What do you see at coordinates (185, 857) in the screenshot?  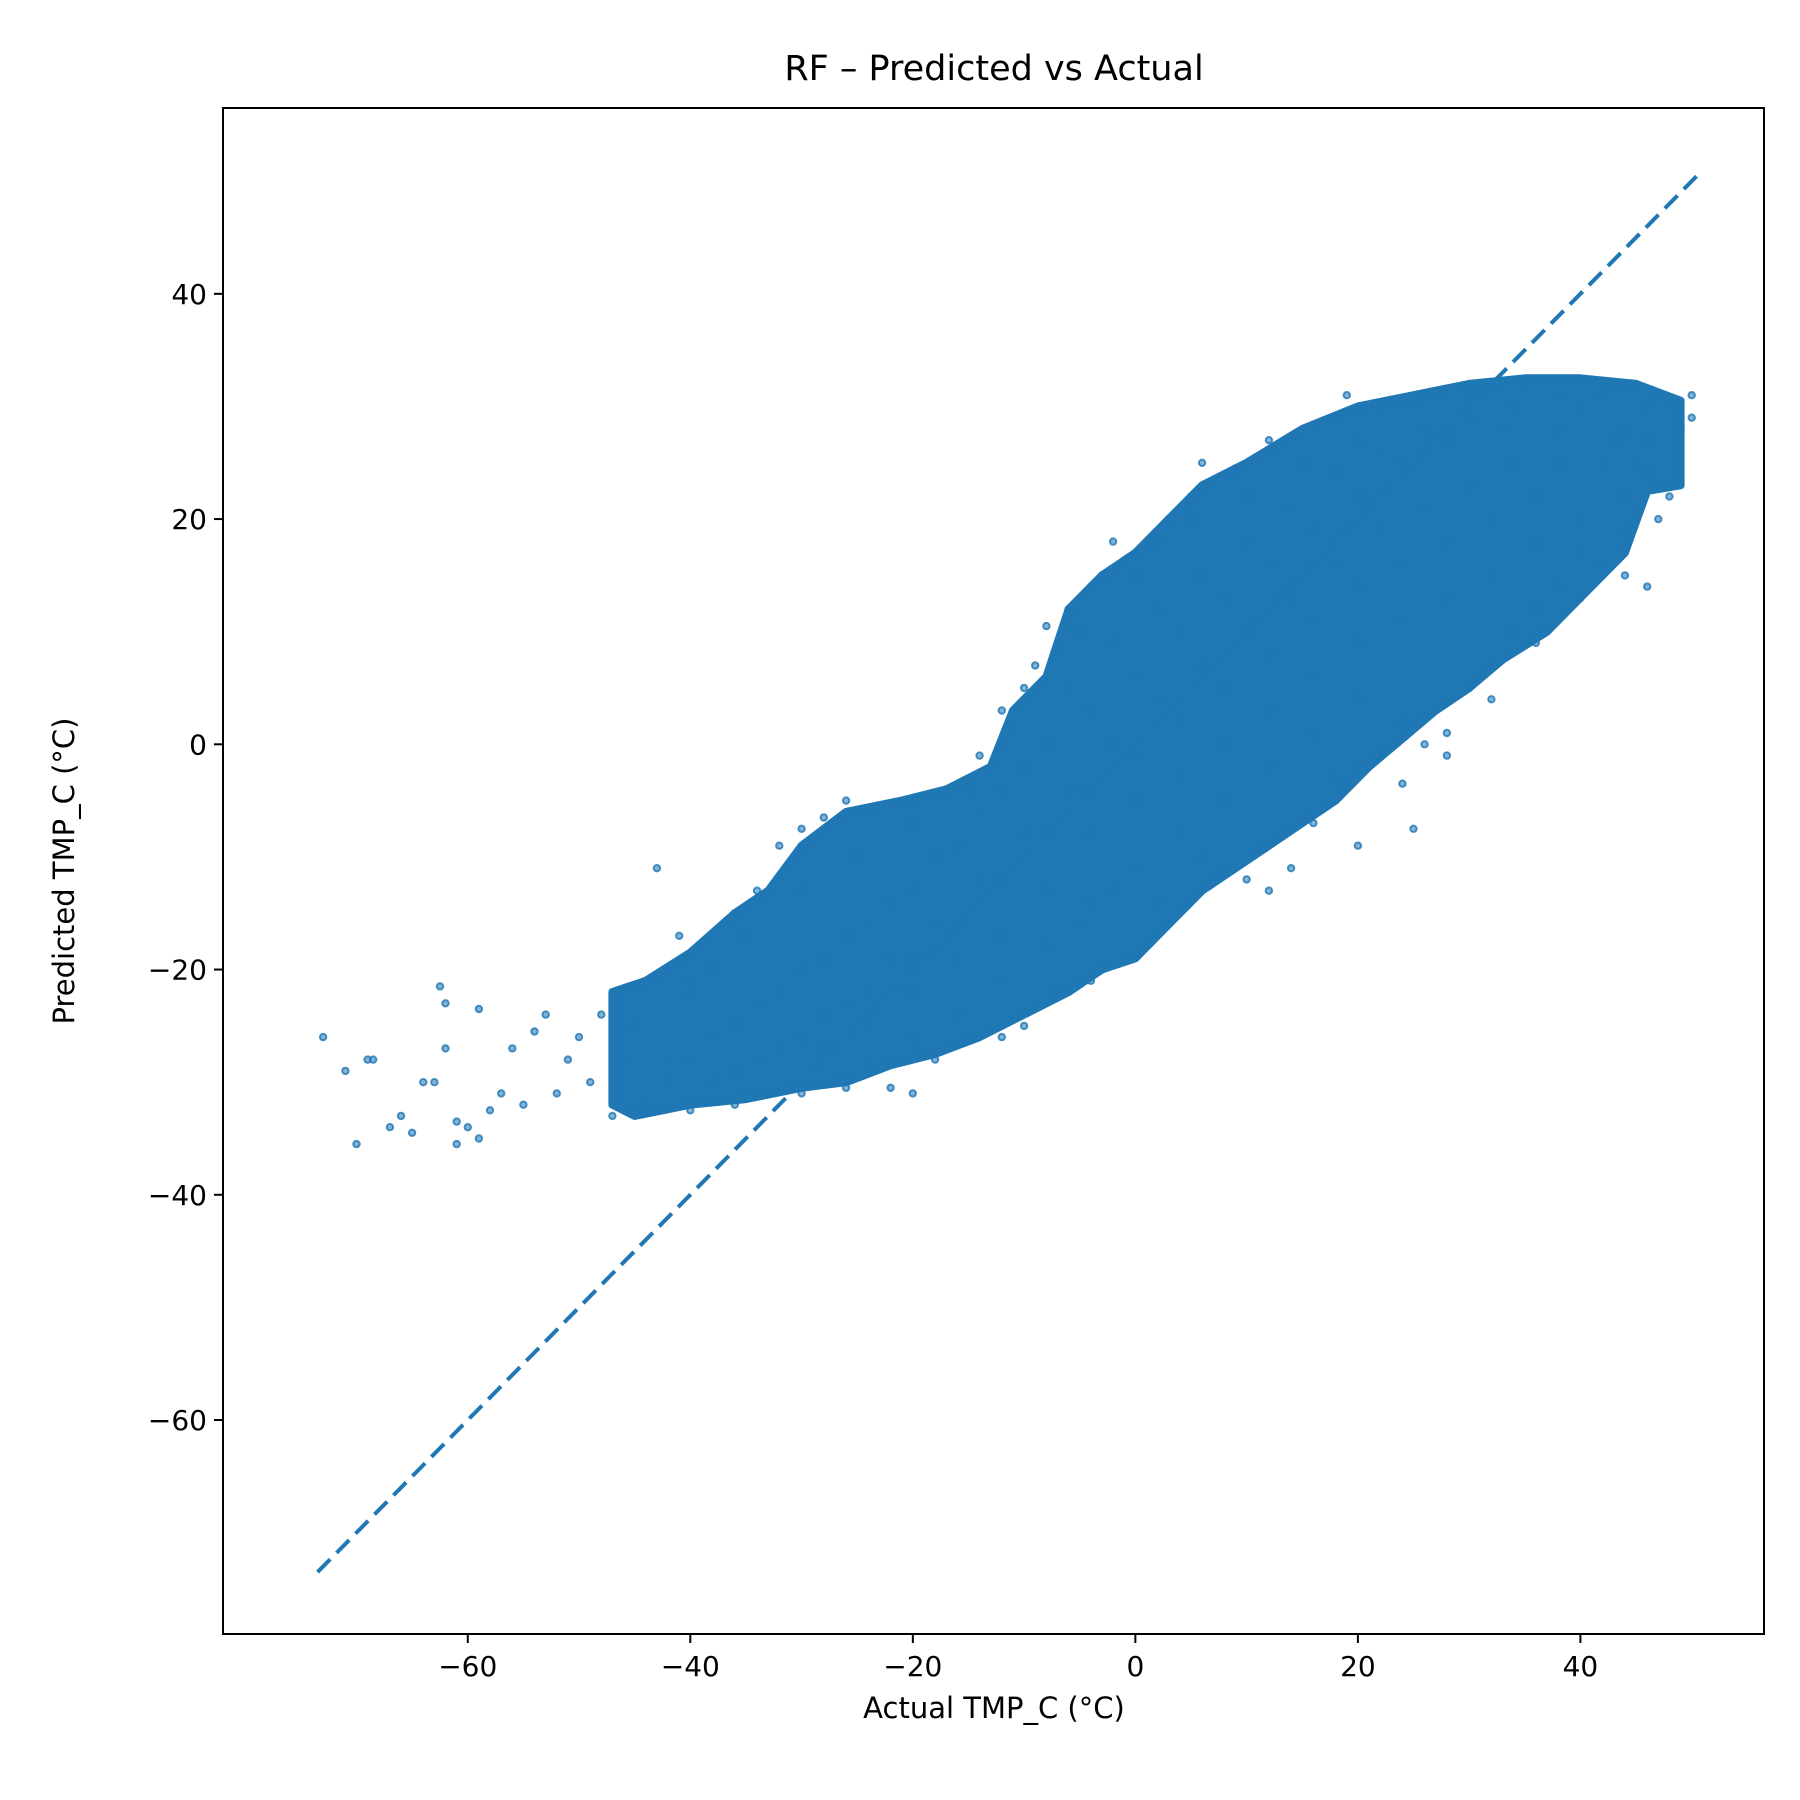 I see `y-axis: −60 −40 −20 0 20 40` at bounding box center [185, 857].